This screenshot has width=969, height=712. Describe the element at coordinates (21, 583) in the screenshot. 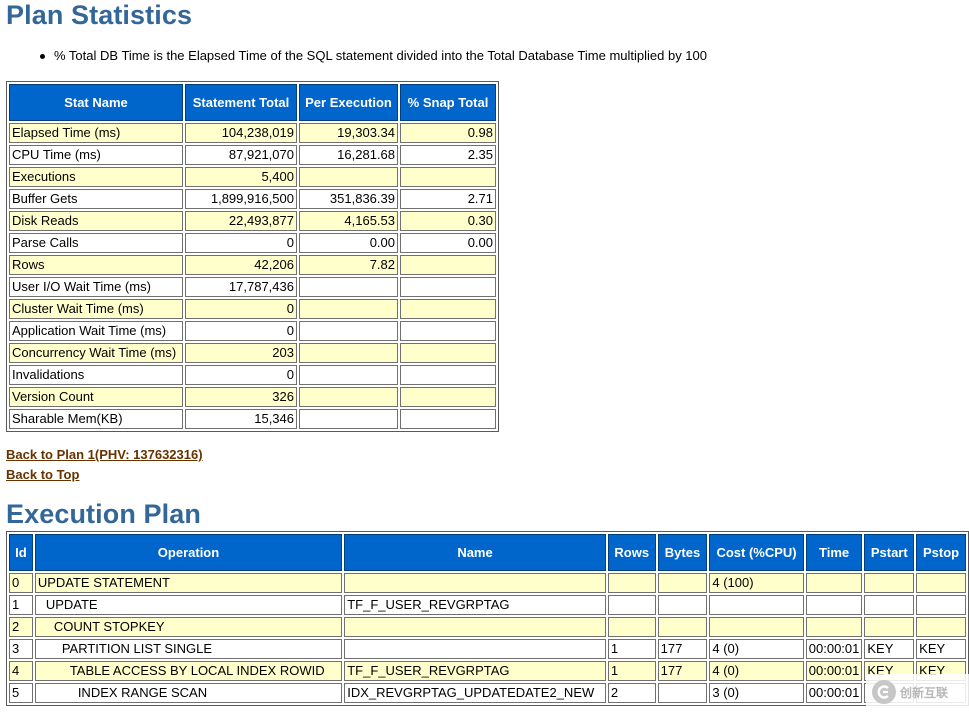

I see `plan-cell: 0` at that location.